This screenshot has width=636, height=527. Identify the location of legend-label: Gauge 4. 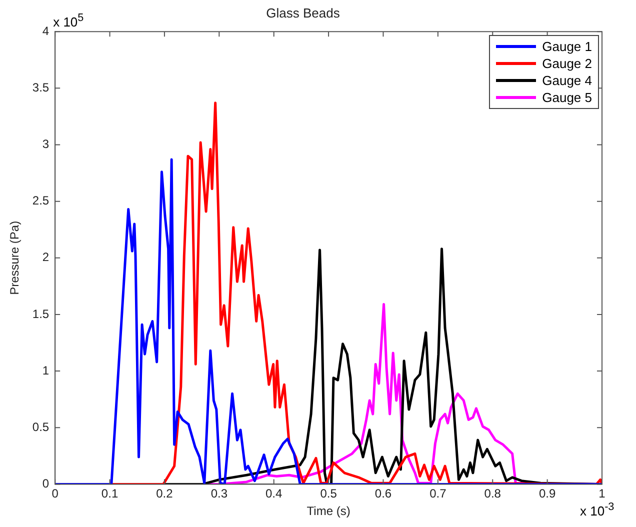
(567, 80).